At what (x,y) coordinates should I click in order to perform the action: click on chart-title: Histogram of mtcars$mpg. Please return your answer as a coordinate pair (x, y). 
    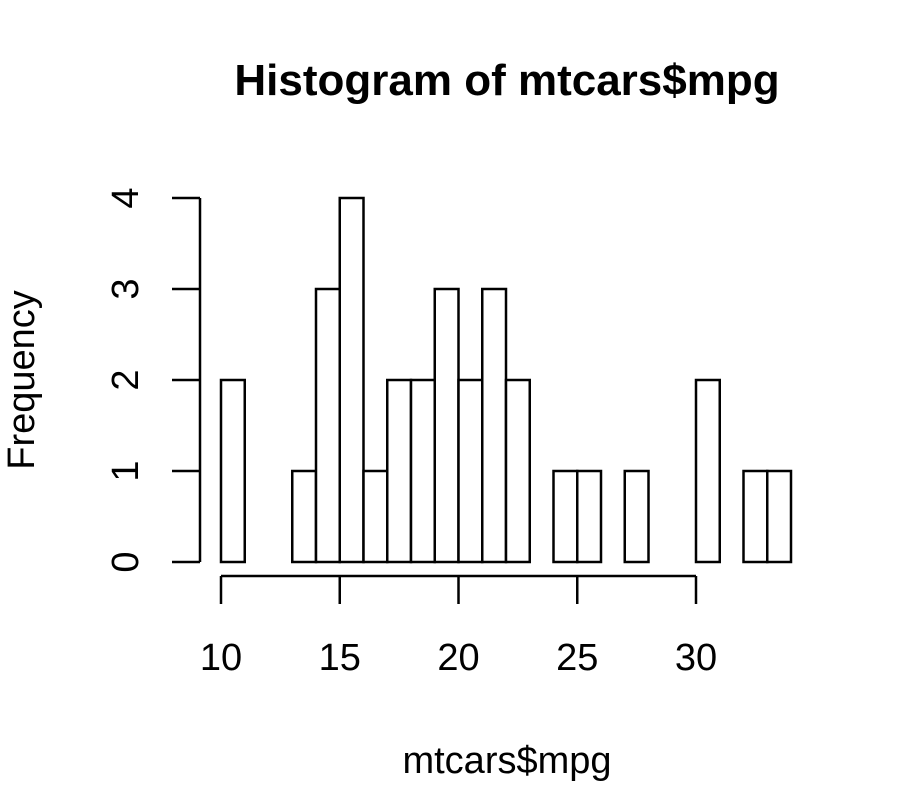
    Looking at the image, I should click on (506, 80).